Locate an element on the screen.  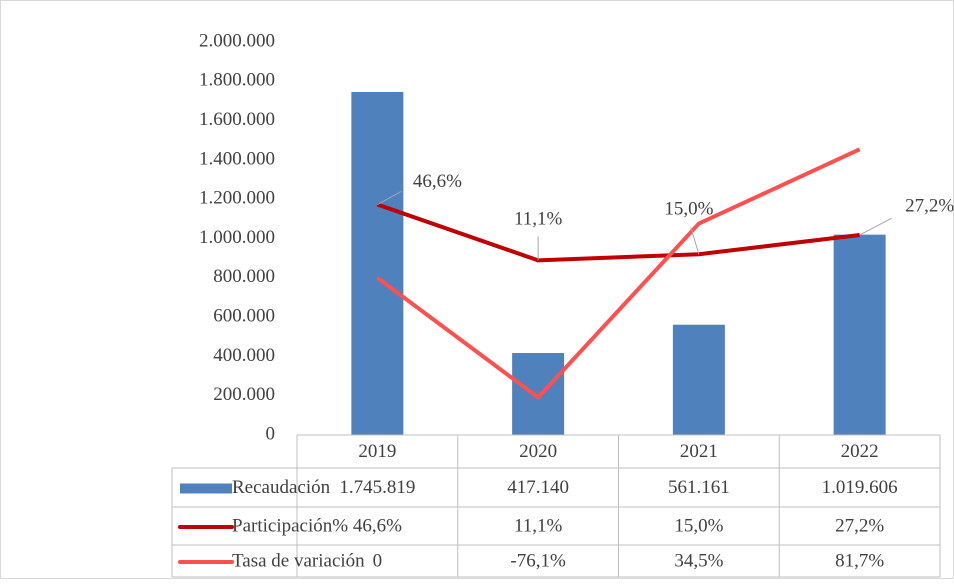
table-cell: 46,6% is located at coordinates (377, 525).